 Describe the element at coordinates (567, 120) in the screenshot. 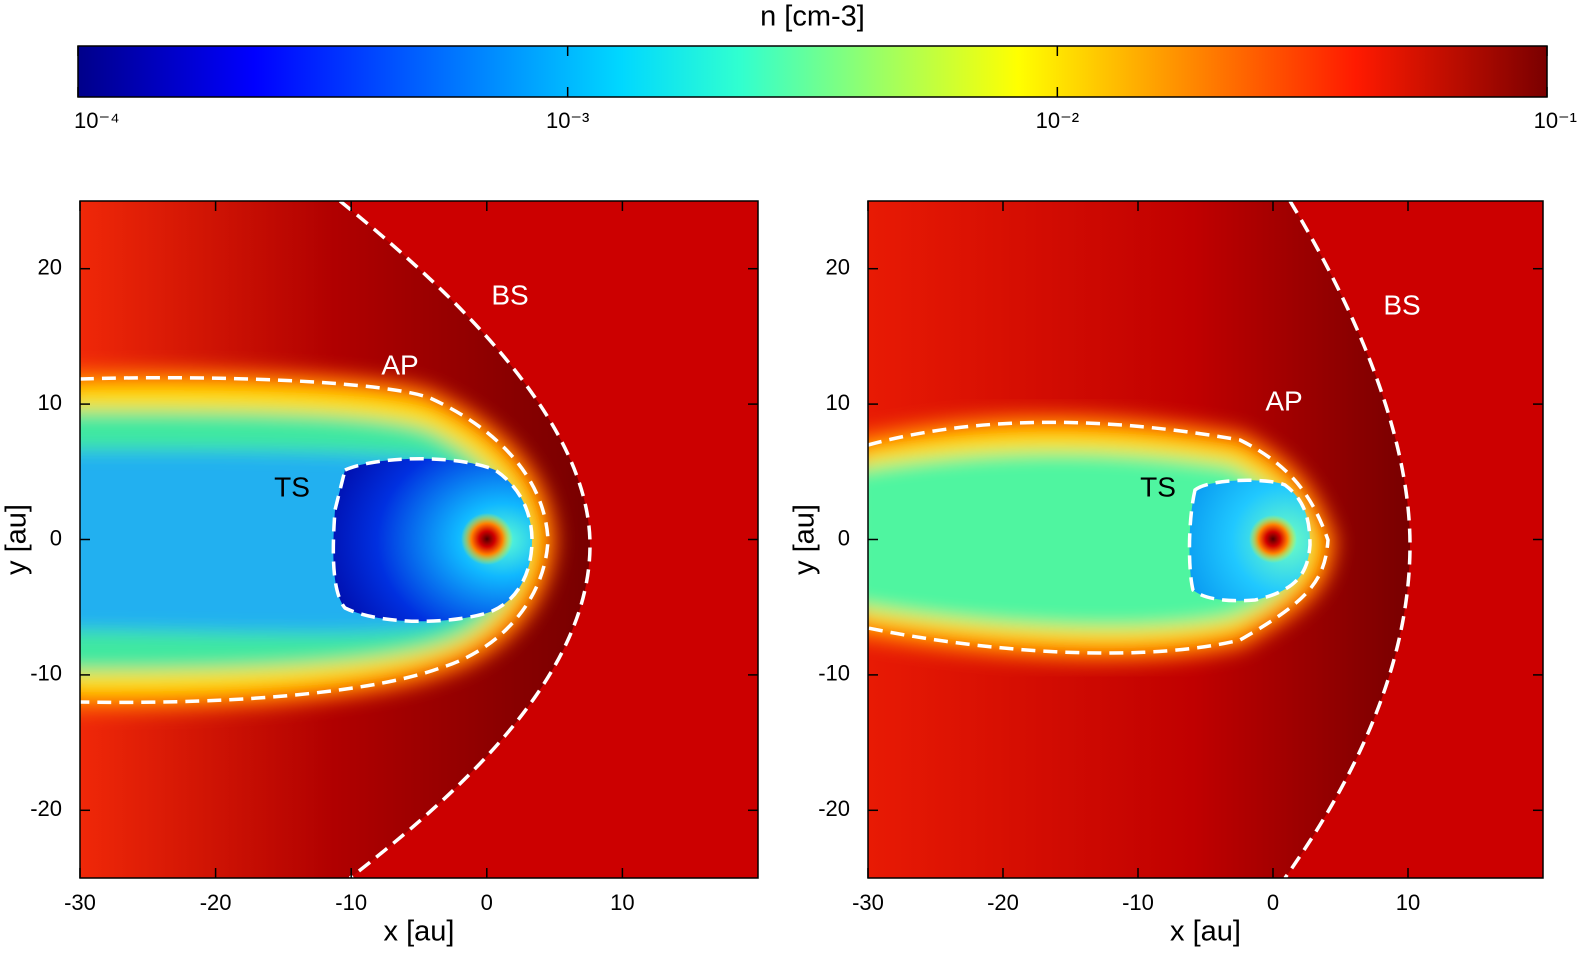

I see `colorbar-tick-label: 10⁻³` at that location.